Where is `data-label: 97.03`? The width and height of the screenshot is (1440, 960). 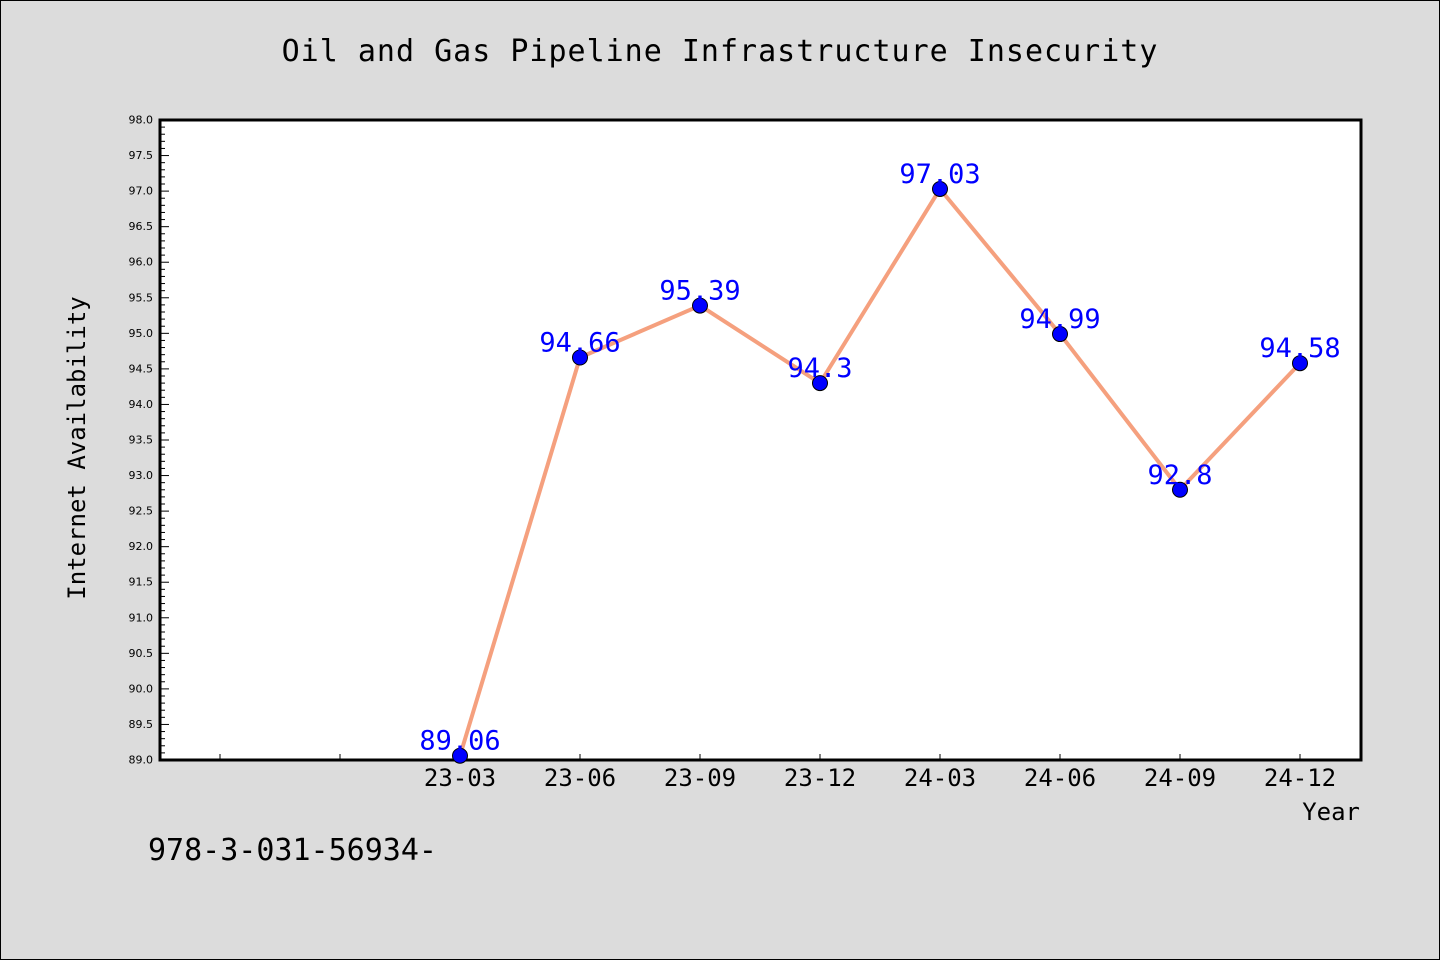
data-label: 97.03 is located at coordinates (939, 174).